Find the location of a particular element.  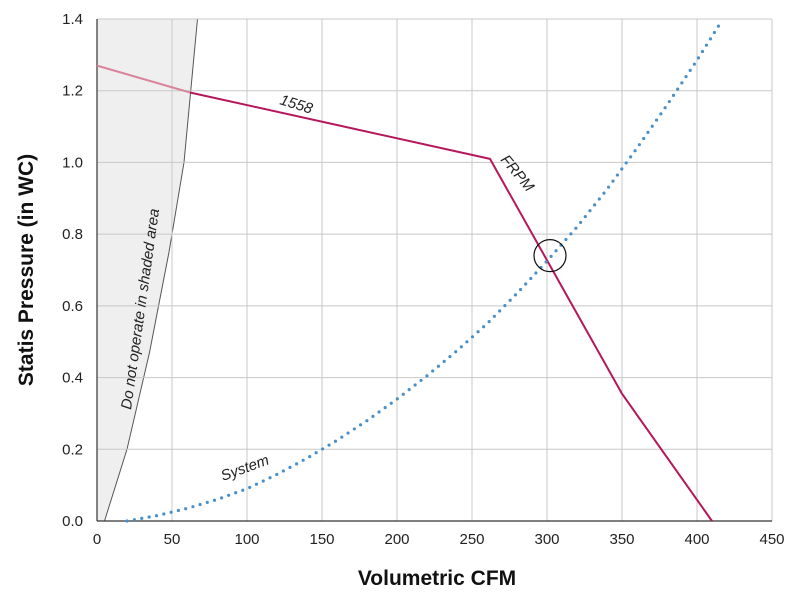

x-tick-label: 450 is located at coordinates (771, 539).